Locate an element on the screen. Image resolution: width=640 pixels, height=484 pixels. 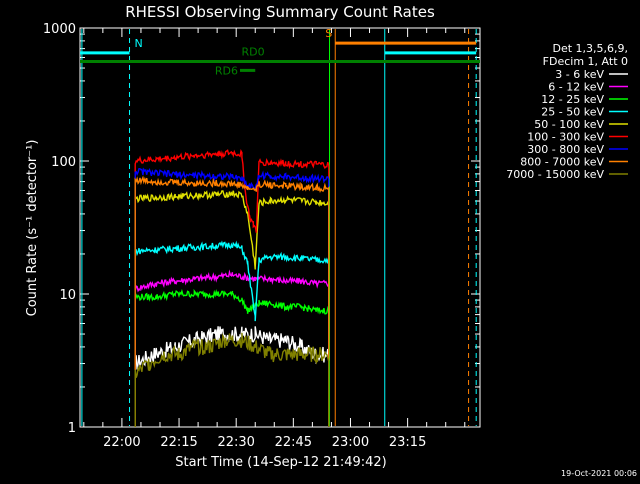
event-bar-label: RD0 is located at coordinates (253, 51).